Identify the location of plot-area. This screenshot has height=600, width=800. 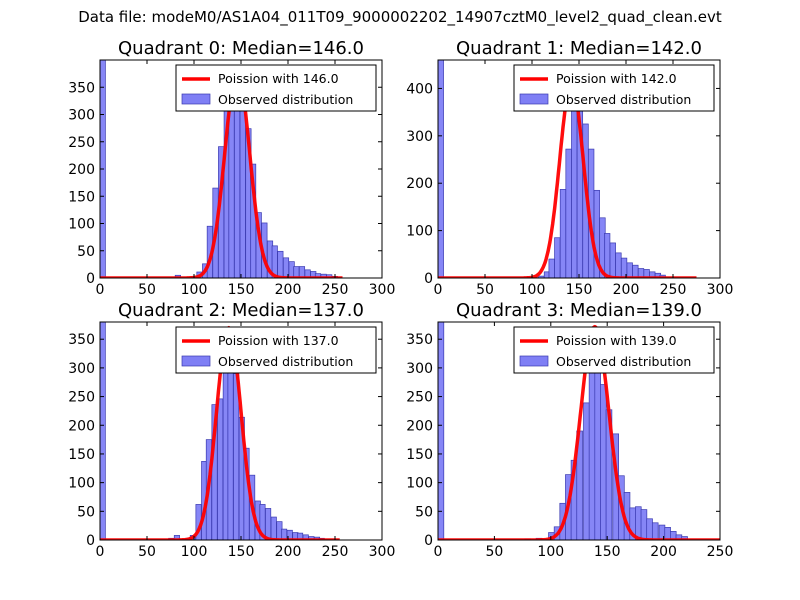
(220, 431).